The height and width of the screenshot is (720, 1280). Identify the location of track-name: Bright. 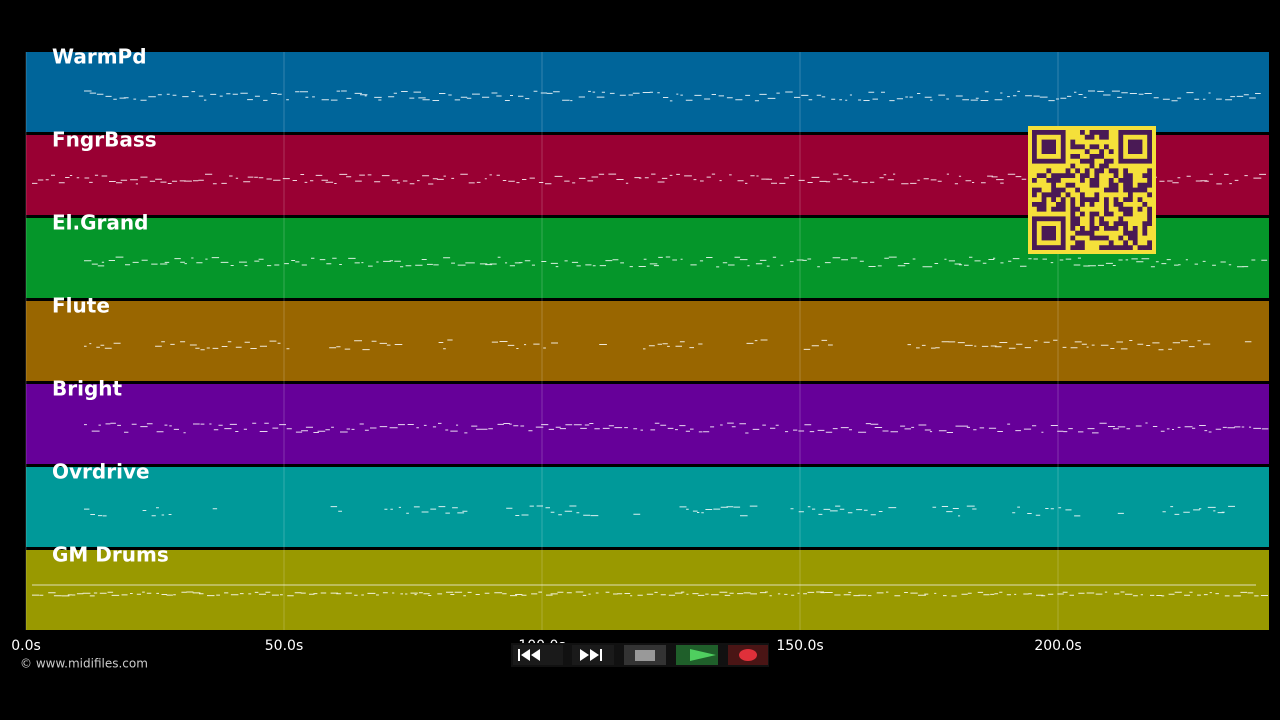
(87, 389).